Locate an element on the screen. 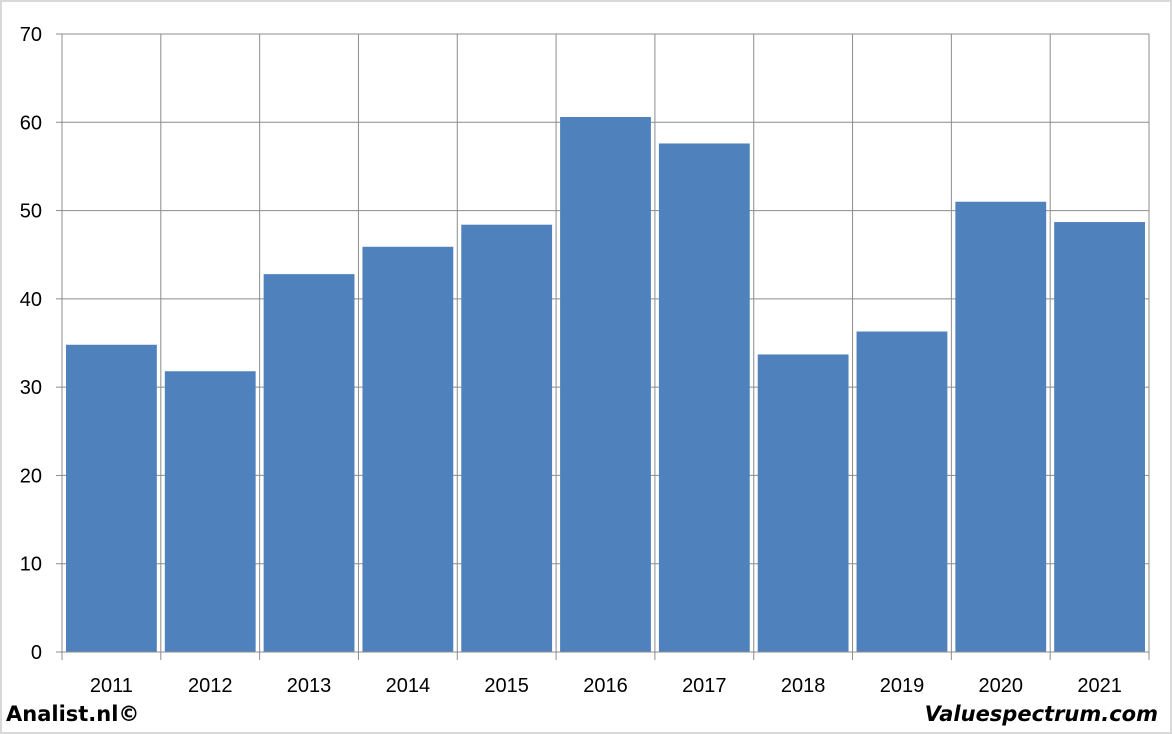 The height and width of the screenshot is (734, 1172). y-tick-label: 40 is located at coordinates (31, 300).